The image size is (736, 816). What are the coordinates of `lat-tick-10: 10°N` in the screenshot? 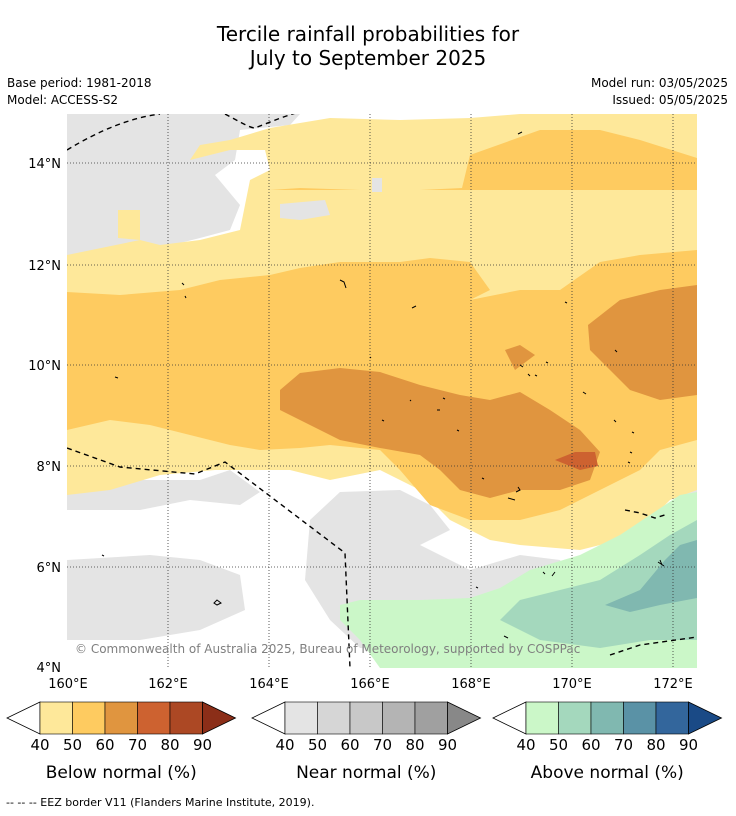 It's located at (44, 366).